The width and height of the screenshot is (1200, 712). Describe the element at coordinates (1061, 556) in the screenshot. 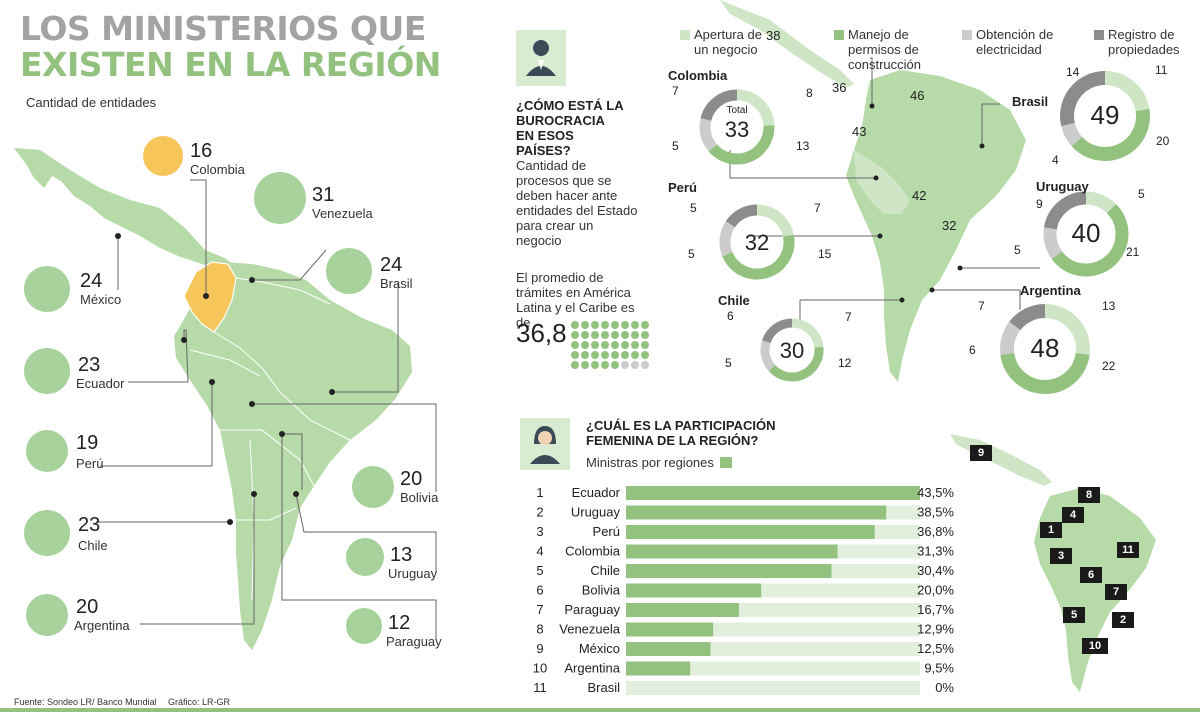

I see `rank-badge-peru: 3` at that location.